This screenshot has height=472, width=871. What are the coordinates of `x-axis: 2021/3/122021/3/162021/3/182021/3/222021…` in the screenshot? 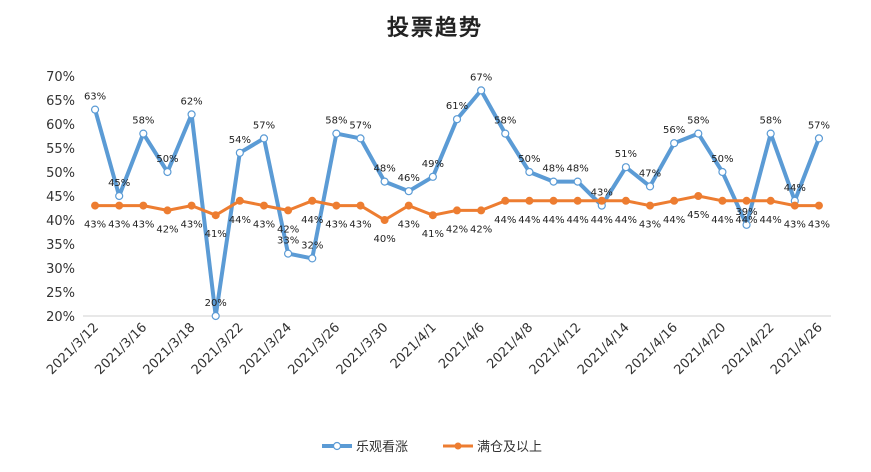 It's located at (437, 346).